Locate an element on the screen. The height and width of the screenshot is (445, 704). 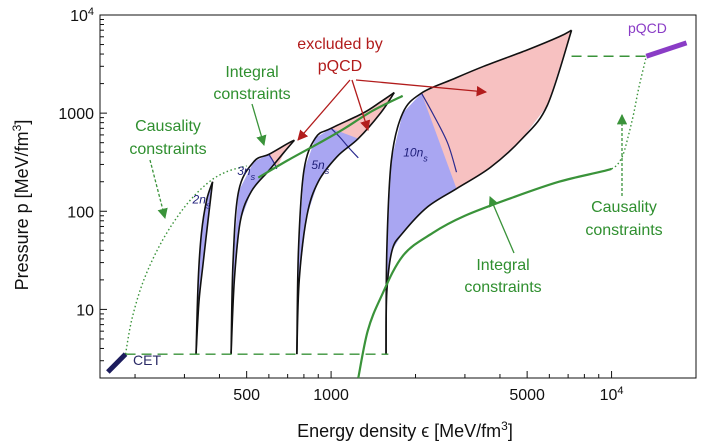
excluded-pqcd-label: pQCD is located at coordinates (340, 66).